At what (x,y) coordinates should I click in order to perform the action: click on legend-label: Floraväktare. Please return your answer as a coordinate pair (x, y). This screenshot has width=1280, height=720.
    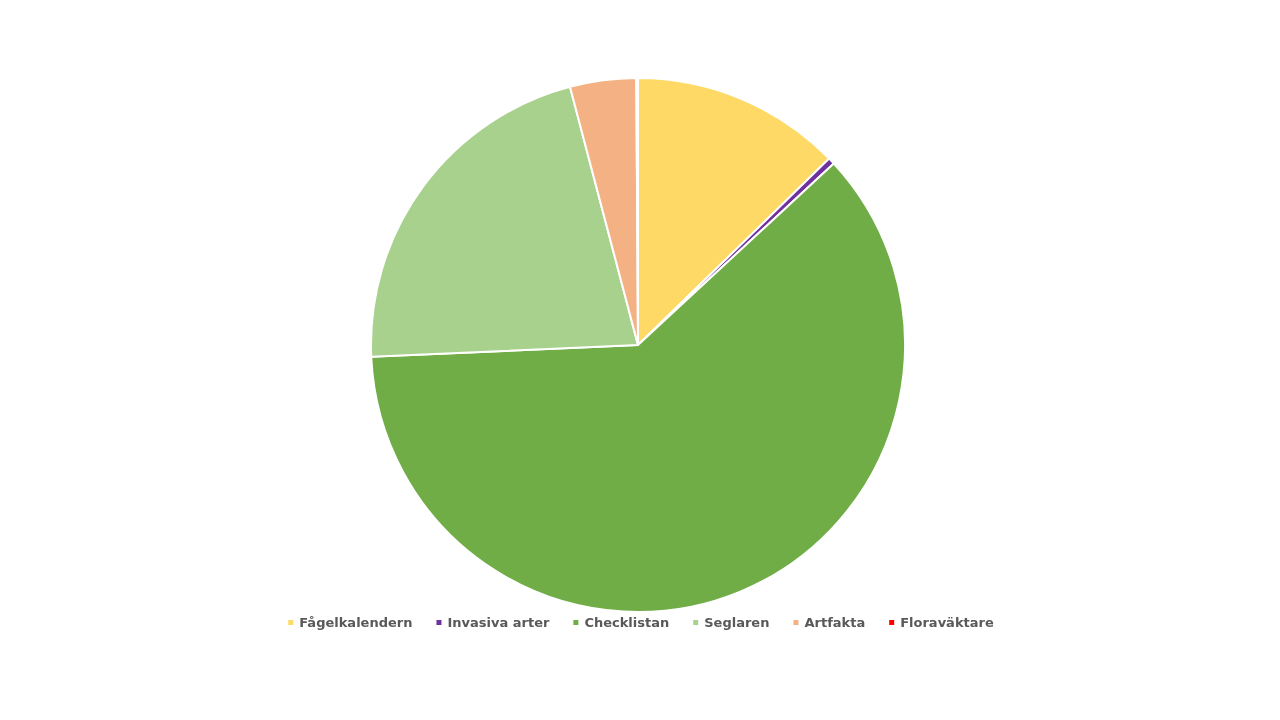
    Looking at the image, I should click on (947, 622).